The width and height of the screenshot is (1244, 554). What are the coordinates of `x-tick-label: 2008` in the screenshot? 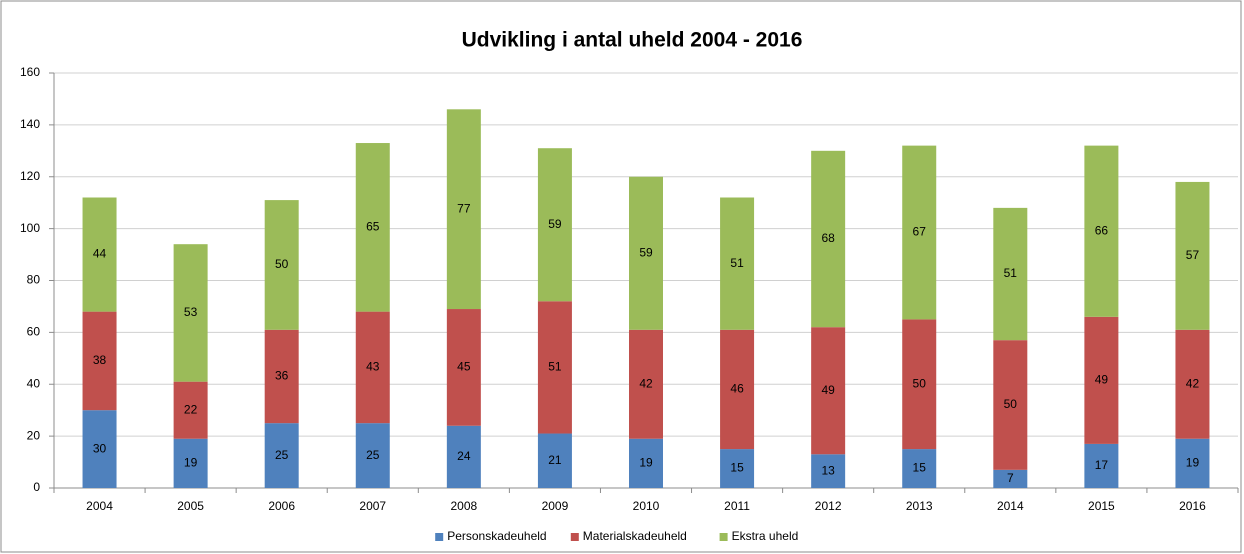 It's located at (463, 506).